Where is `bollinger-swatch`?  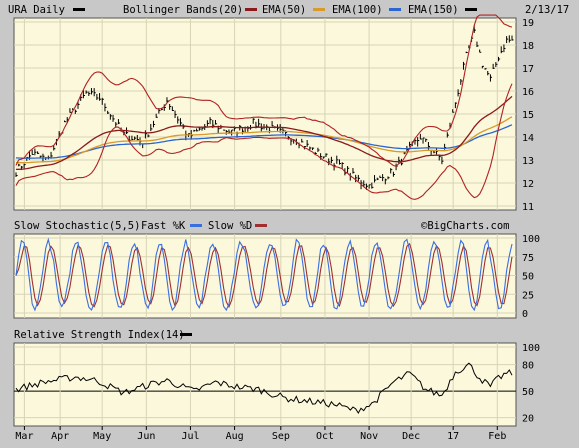 bollinger-swatch is located at coordinates (251, 9).